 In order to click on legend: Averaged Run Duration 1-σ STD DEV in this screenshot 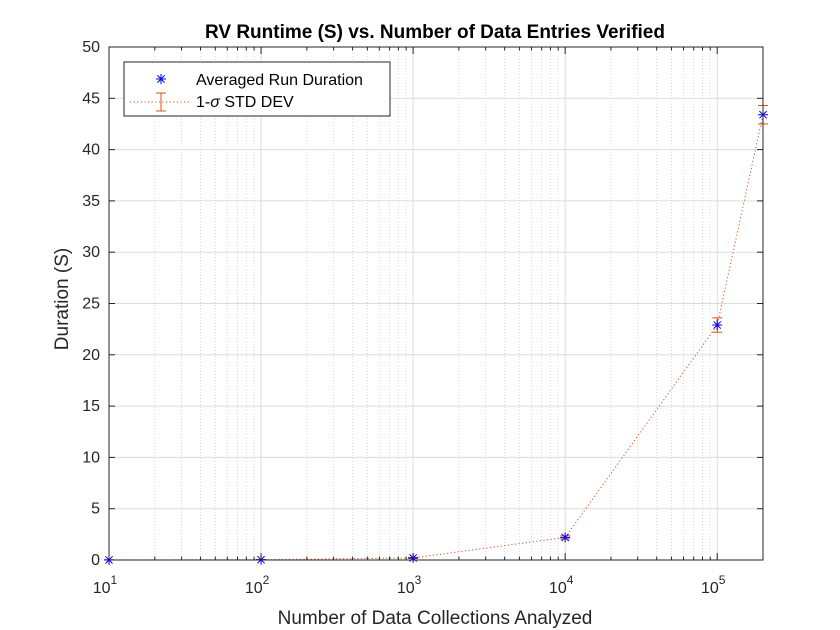, I will do `click(257, 89)`.